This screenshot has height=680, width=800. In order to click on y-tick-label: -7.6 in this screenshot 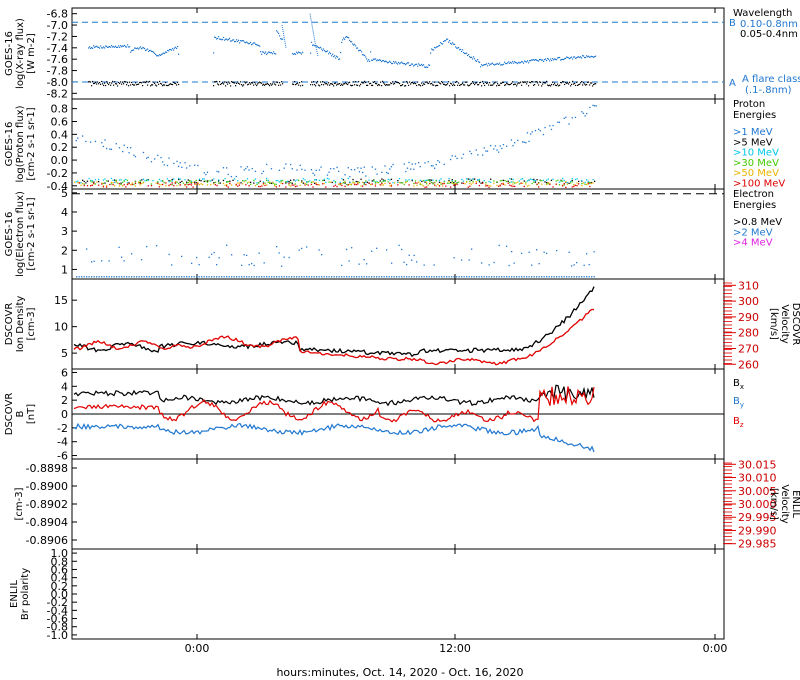, I will do `click(57, 59)`.